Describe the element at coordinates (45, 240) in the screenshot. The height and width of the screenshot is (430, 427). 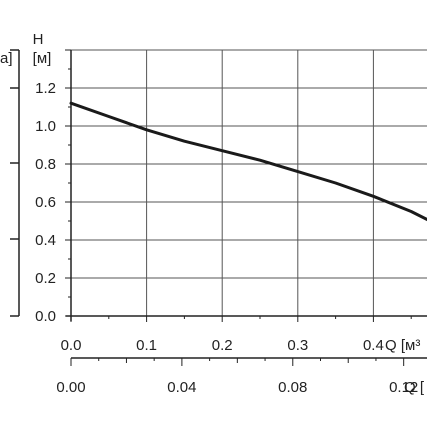
I see `y-tick-label: 0.4` at that location.